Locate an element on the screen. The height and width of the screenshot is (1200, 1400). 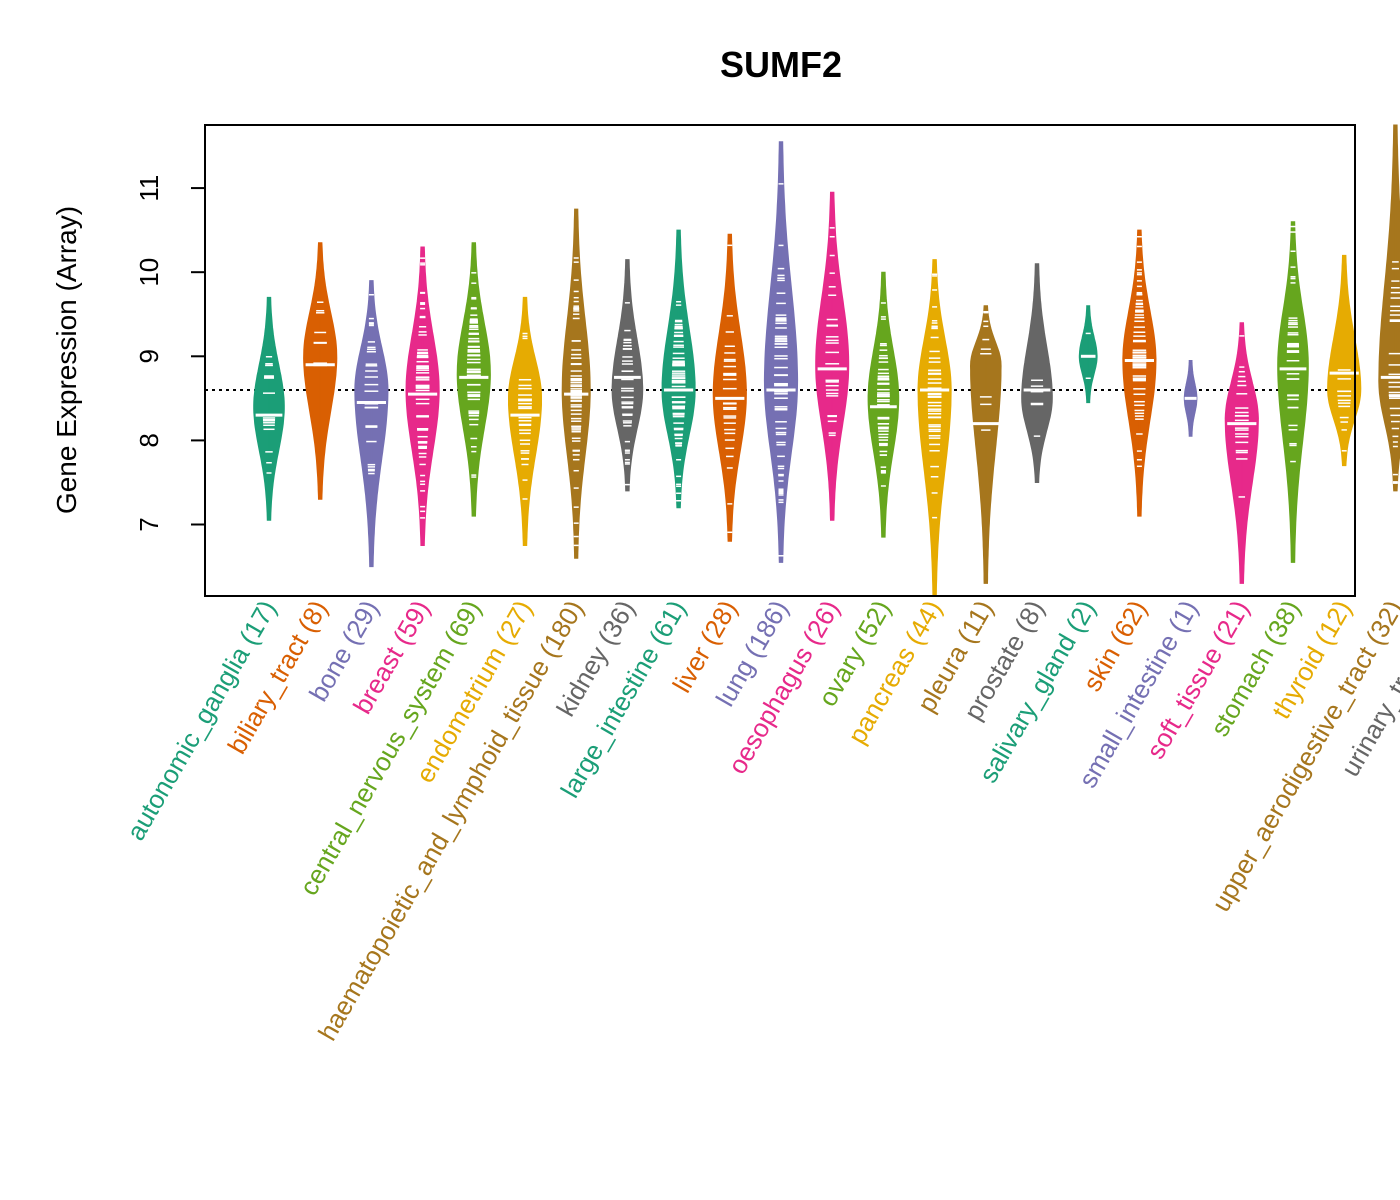
violin-biliary_tract is located at coordinates (320, 371).